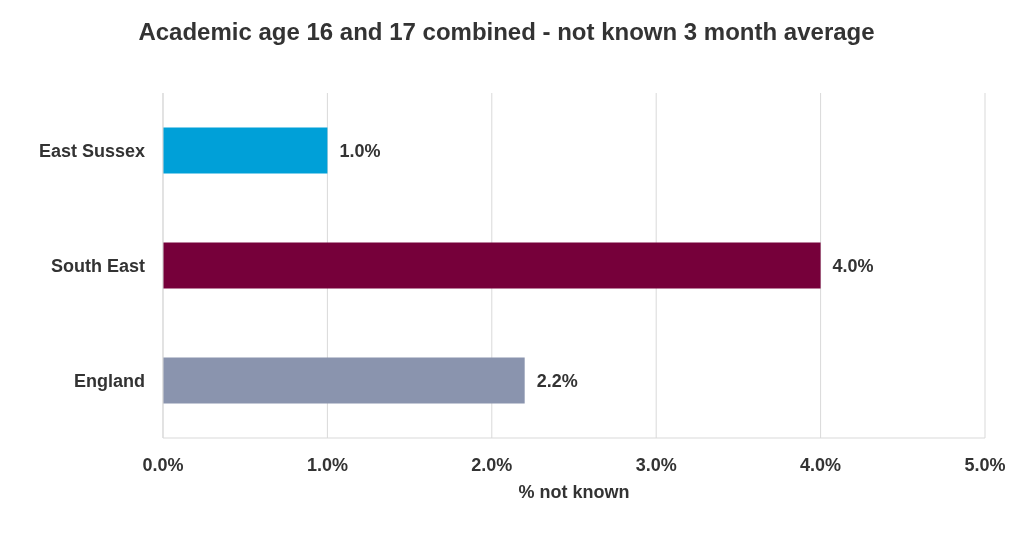  Describe the element at coordinates (492, 464) in the screenshot. I see `x-tick-label: 2.0%` at that location.